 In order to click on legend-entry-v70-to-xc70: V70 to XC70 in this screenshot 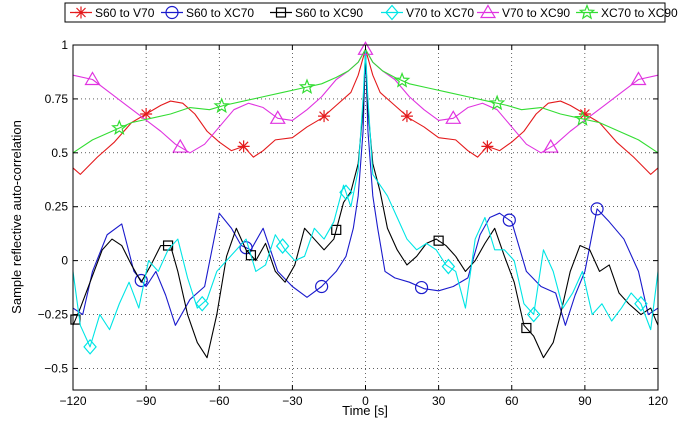, I will do `click(427, 12)`.